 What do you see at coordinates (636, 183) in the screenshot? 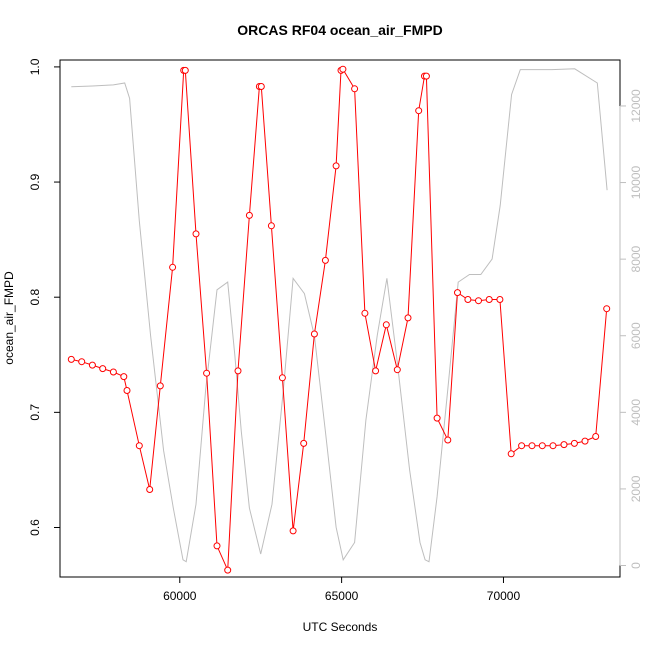
I see `y2-tick-label: 10000` at bounding box center [636, 183].